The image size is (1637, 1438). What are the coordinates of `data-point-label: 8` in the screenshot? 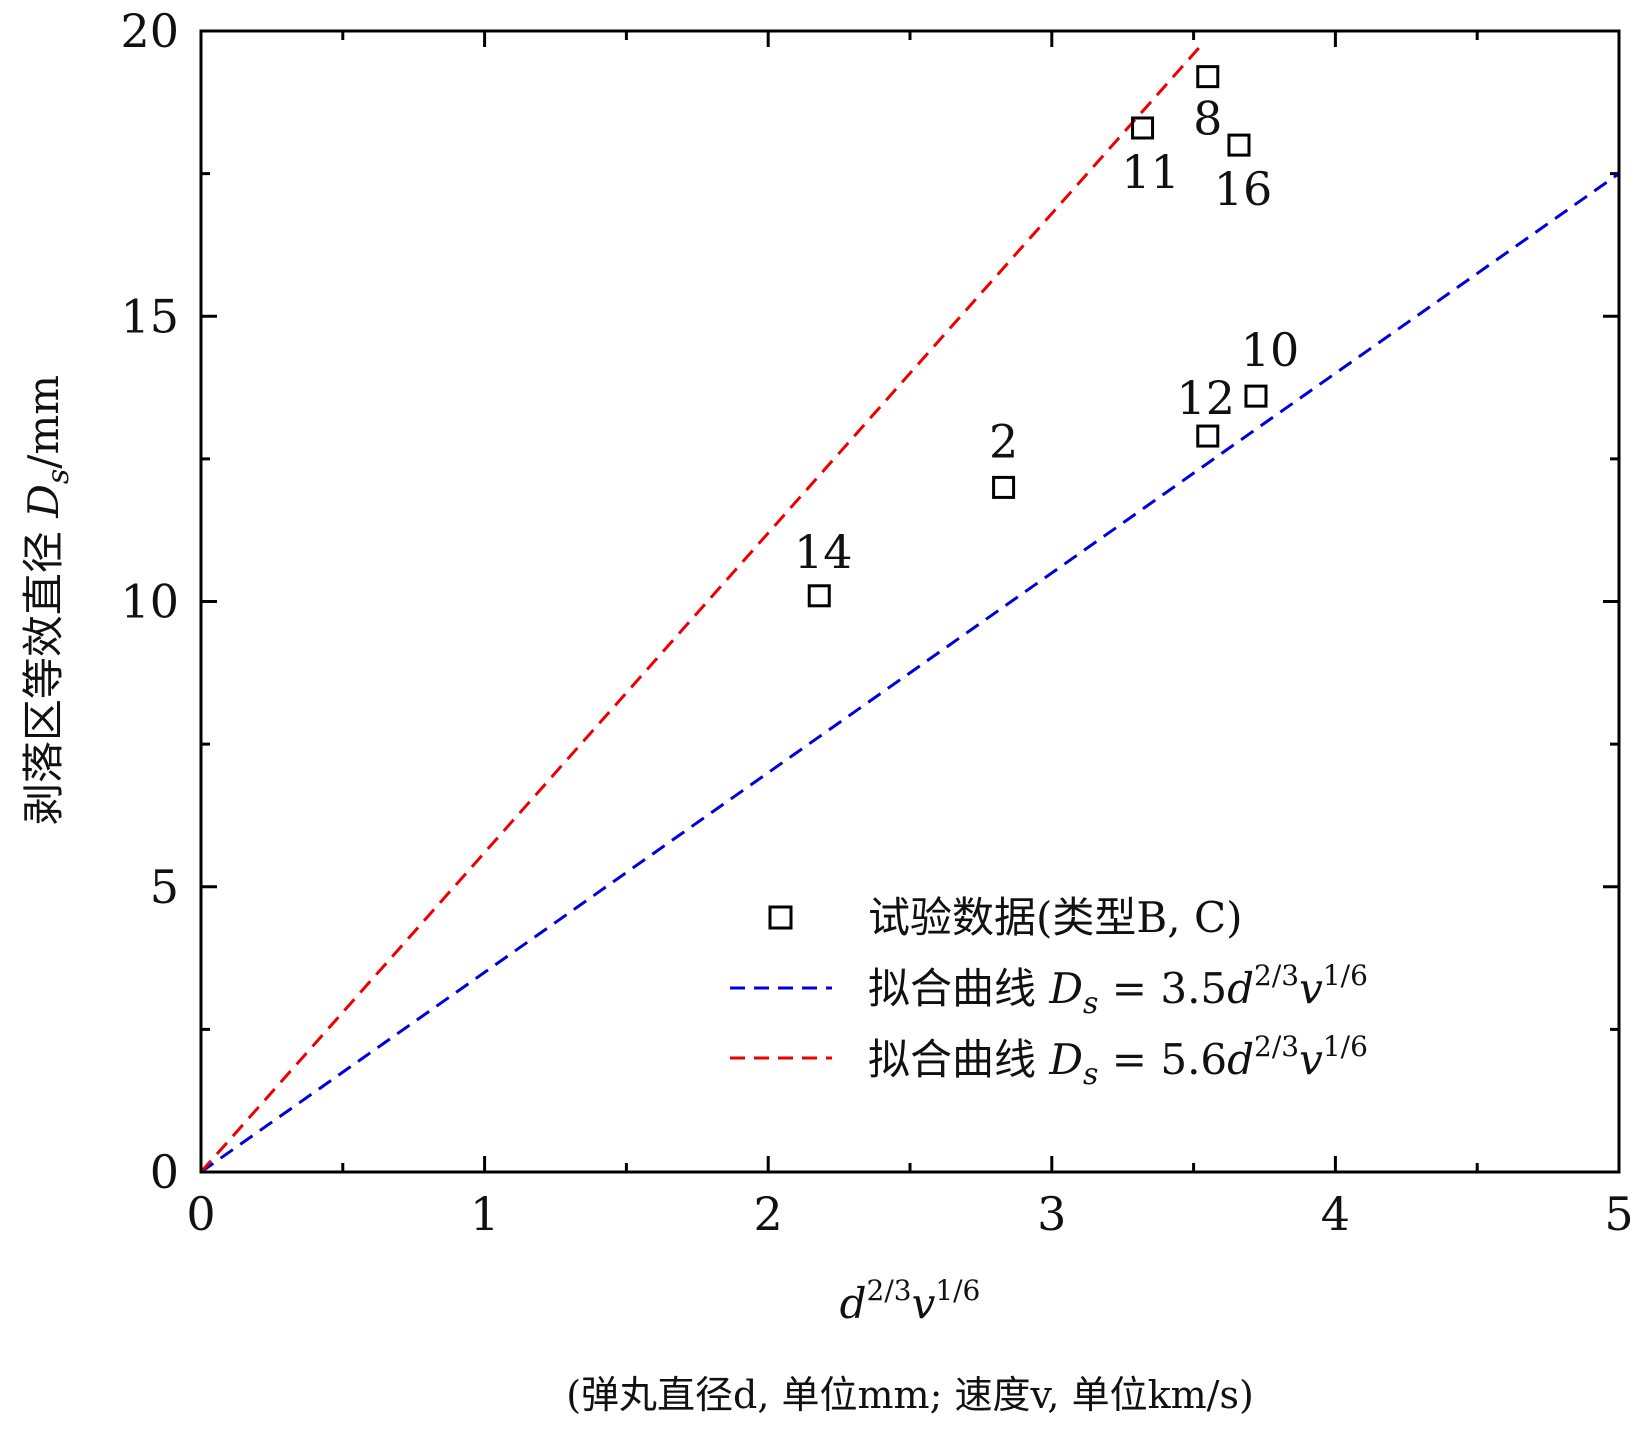 It's located at (1207, 119).